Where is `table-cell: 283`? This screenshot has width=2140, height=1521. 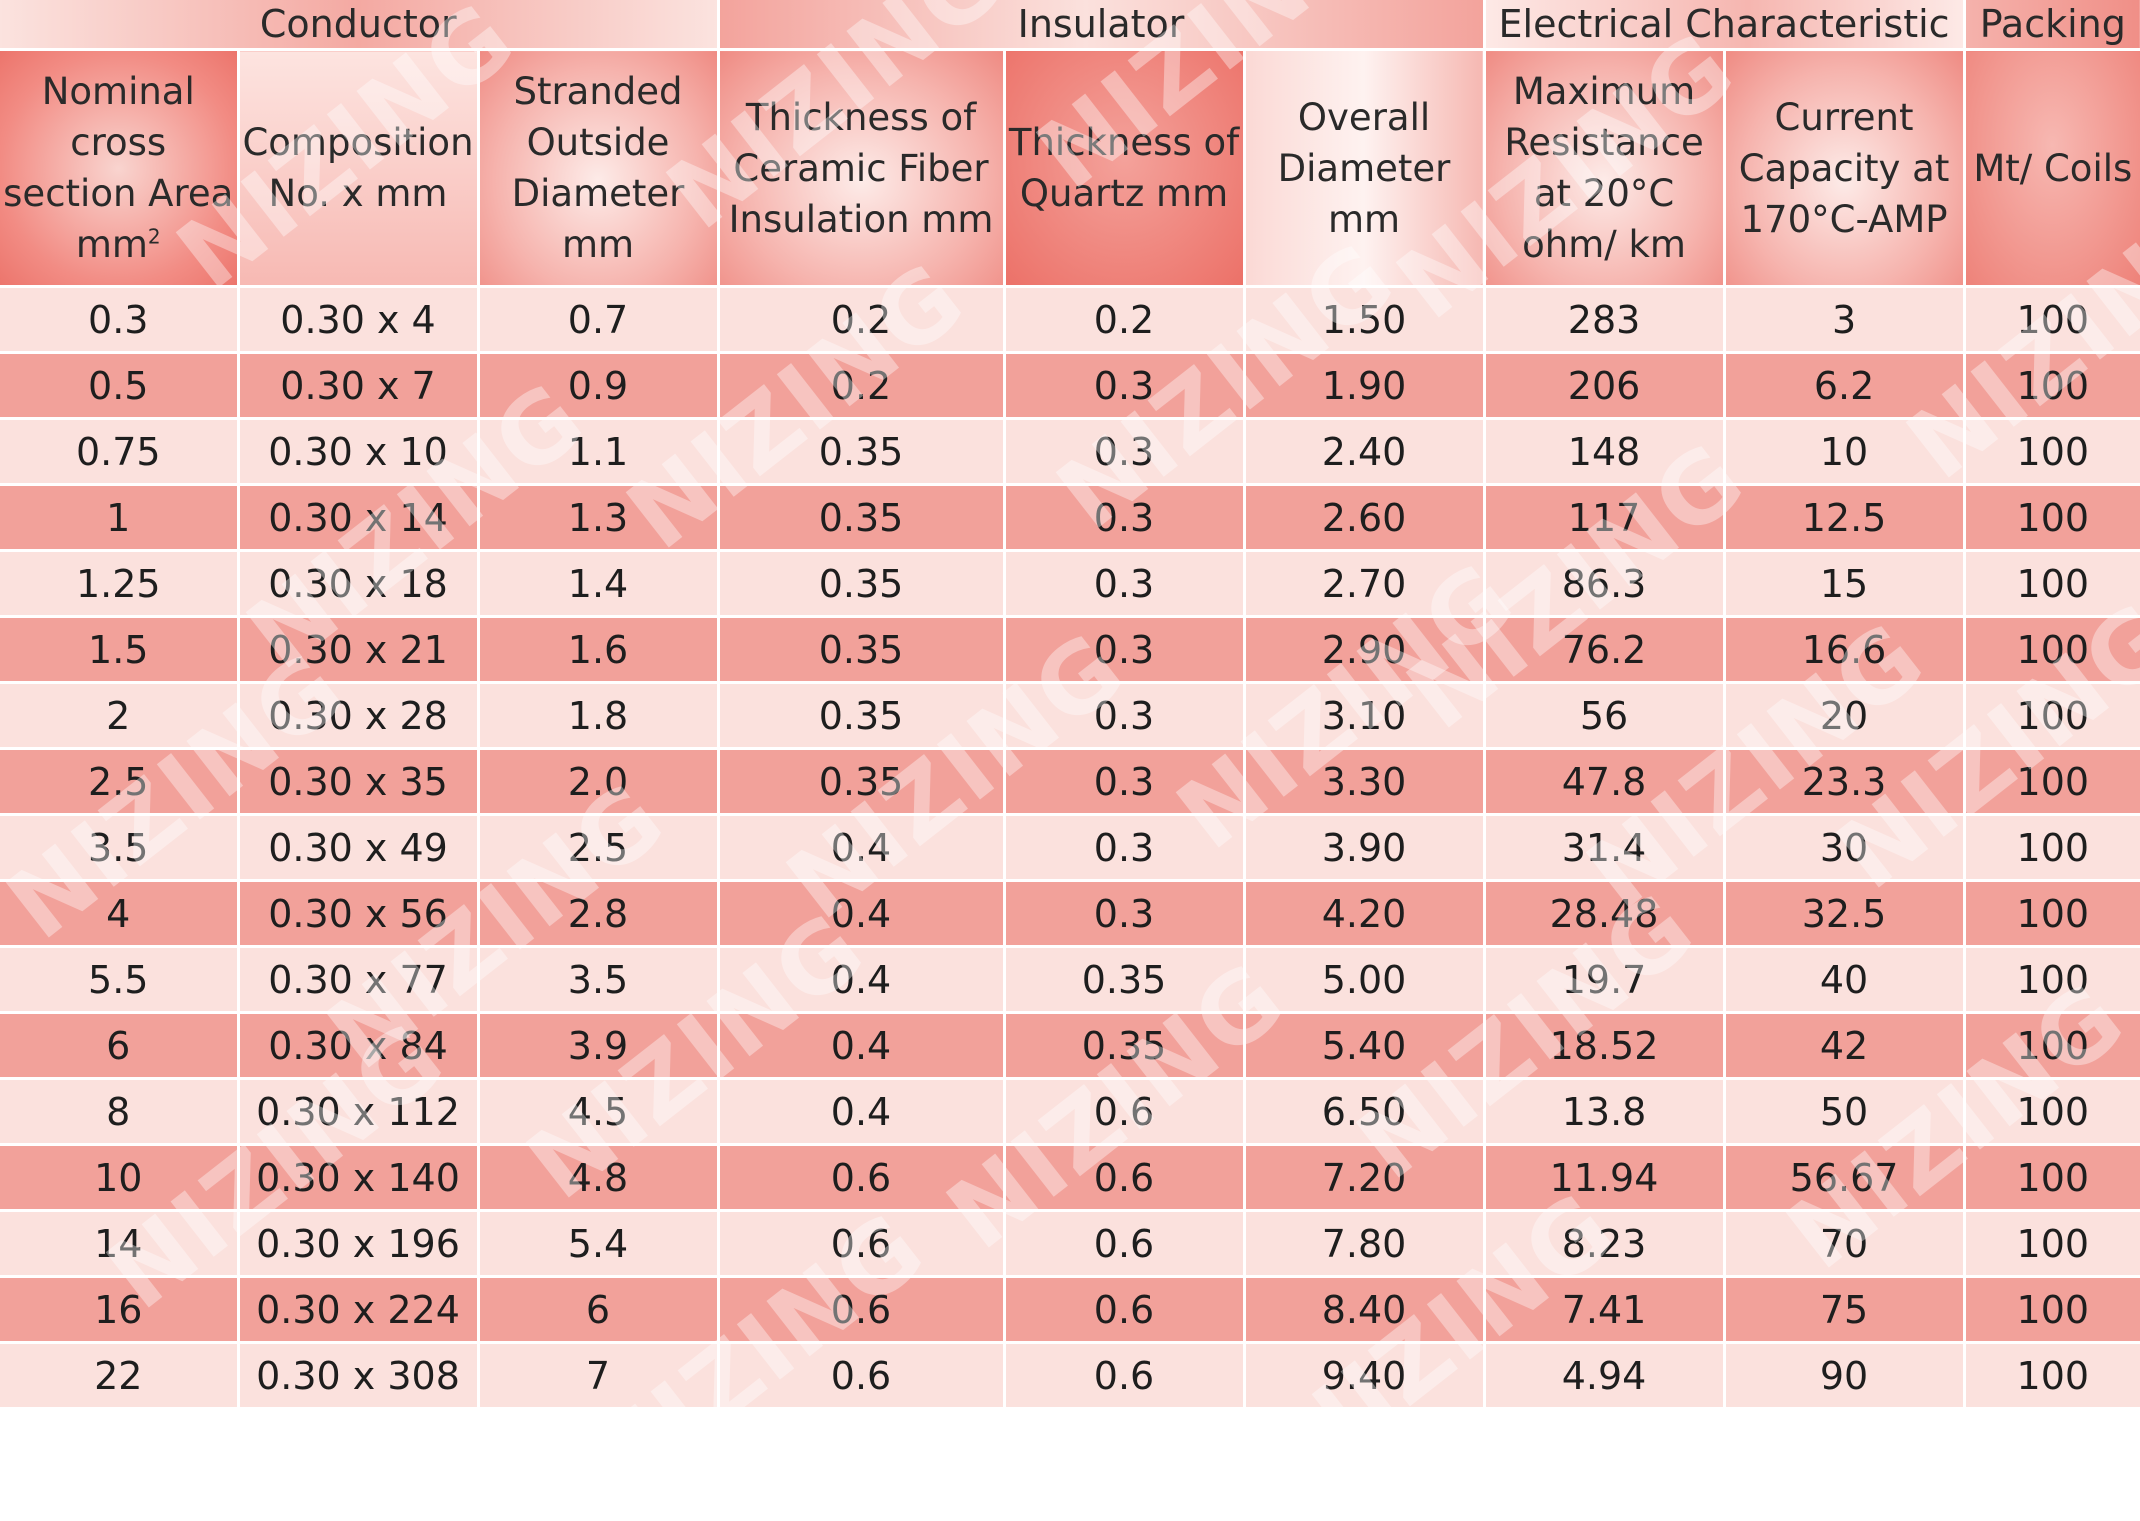 table-cell: 283 is located at coordinates (1605, 320).